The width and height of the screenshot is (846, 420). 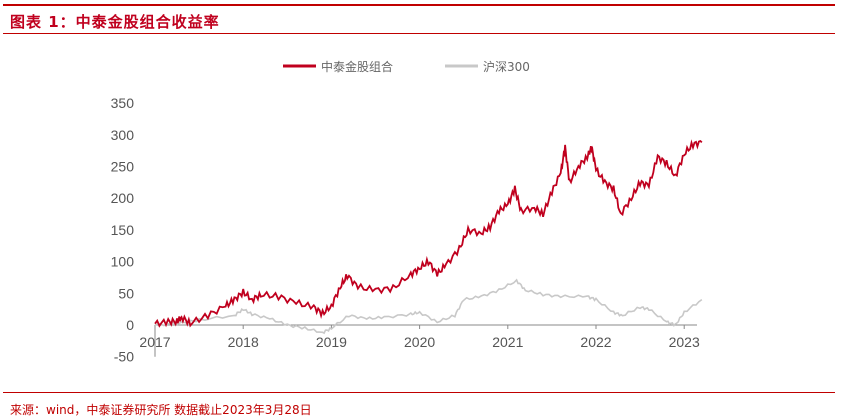 I want to click on series-line-hs300, so click(x=428, y=306).